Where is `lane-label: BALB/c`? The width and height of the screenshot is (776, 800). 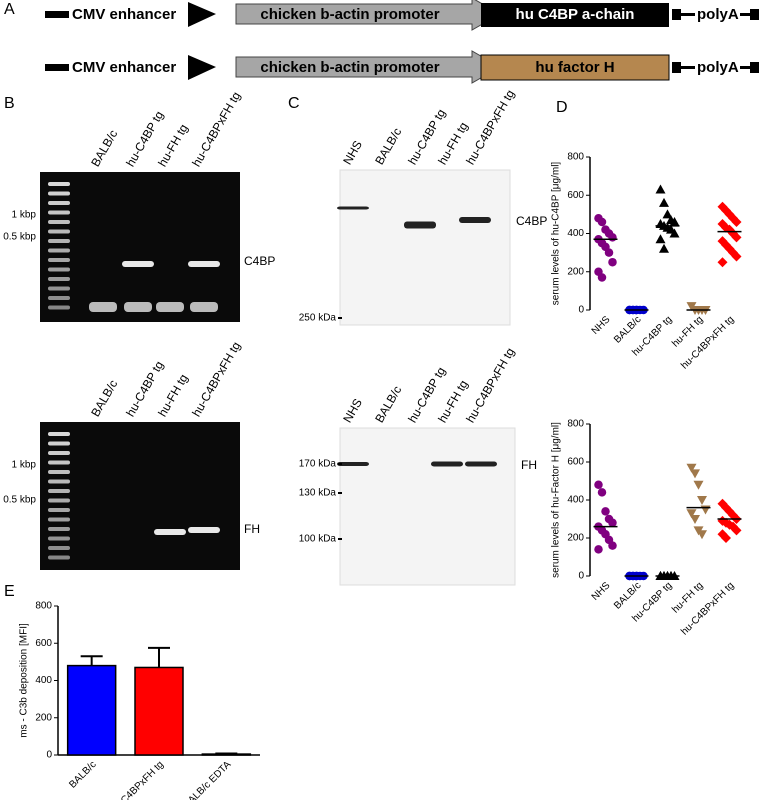 lane-label: BALB/c is located at coordinates (104, 398).